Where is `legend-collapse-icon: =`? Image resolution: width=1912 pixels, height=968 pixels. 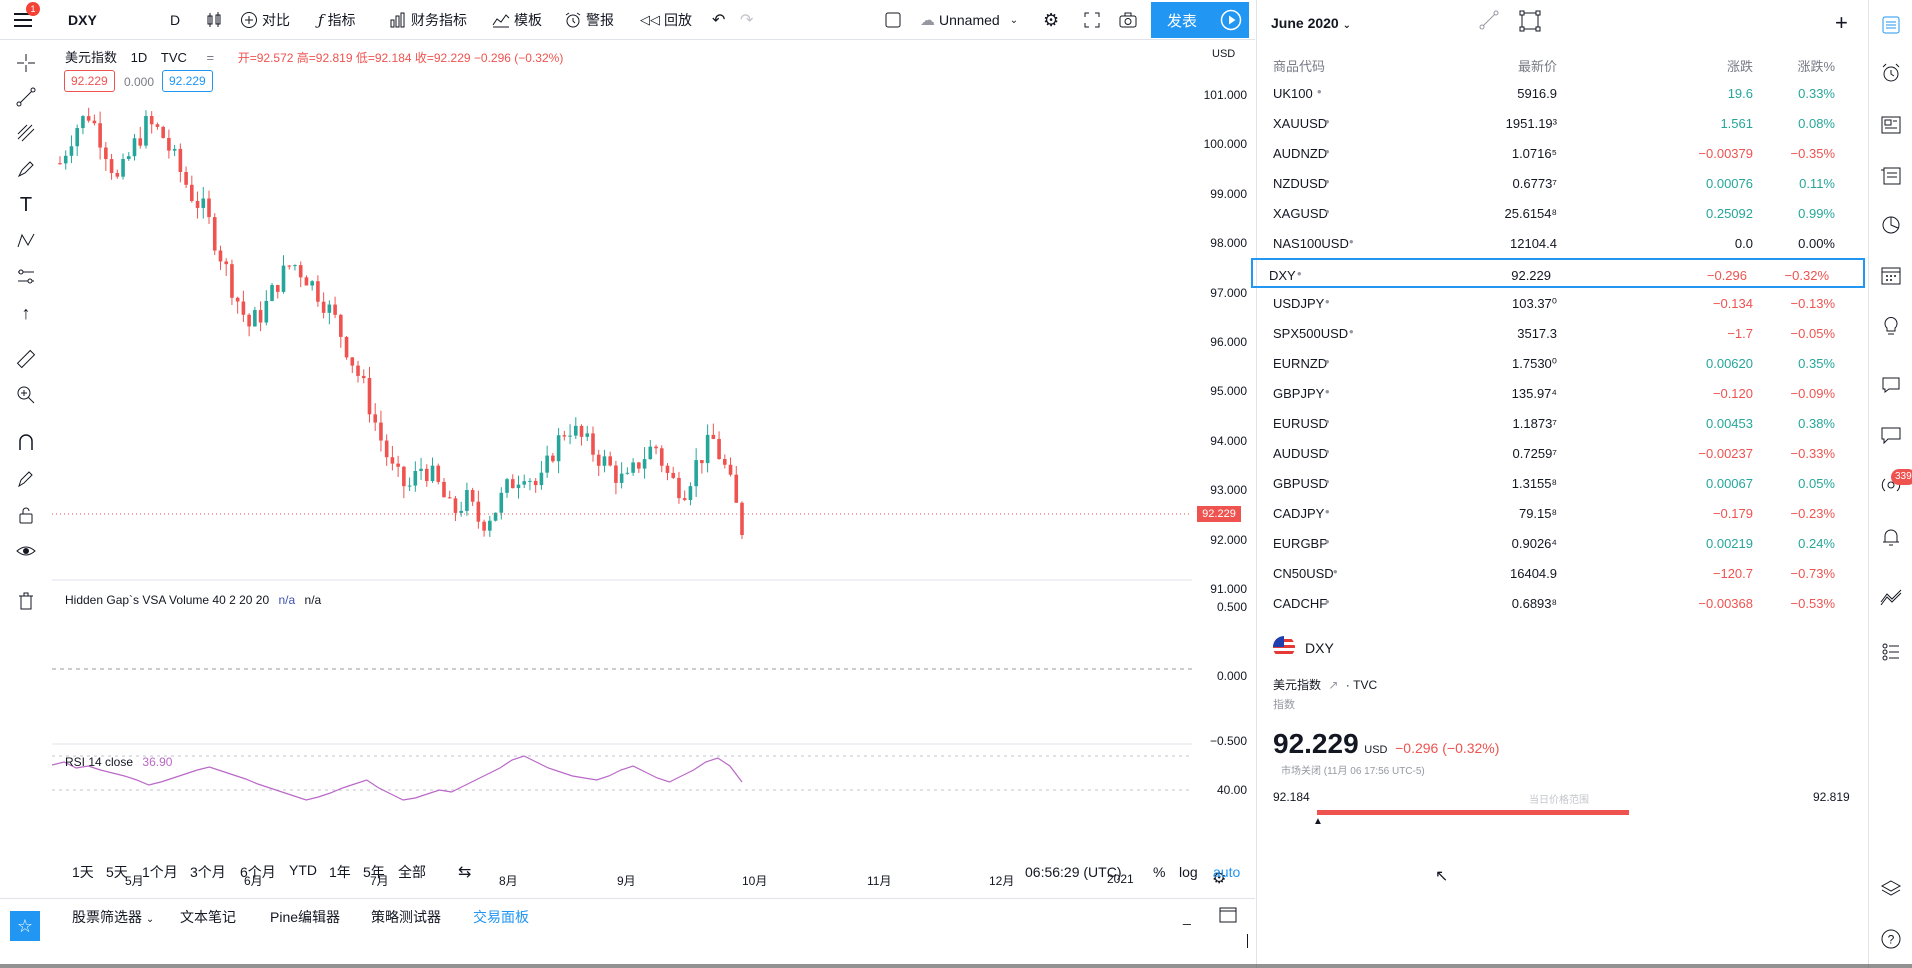 legend-collapse-icon: = is located at coordinates (210, 57).